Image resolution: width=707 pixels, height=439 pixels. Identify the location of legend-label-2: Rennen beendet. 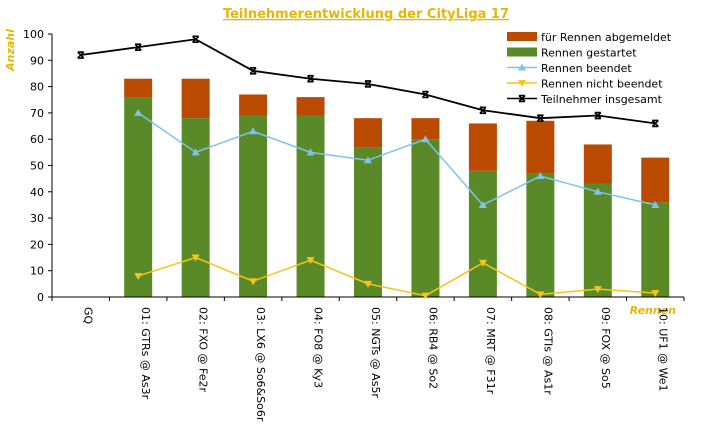
(586, 68).